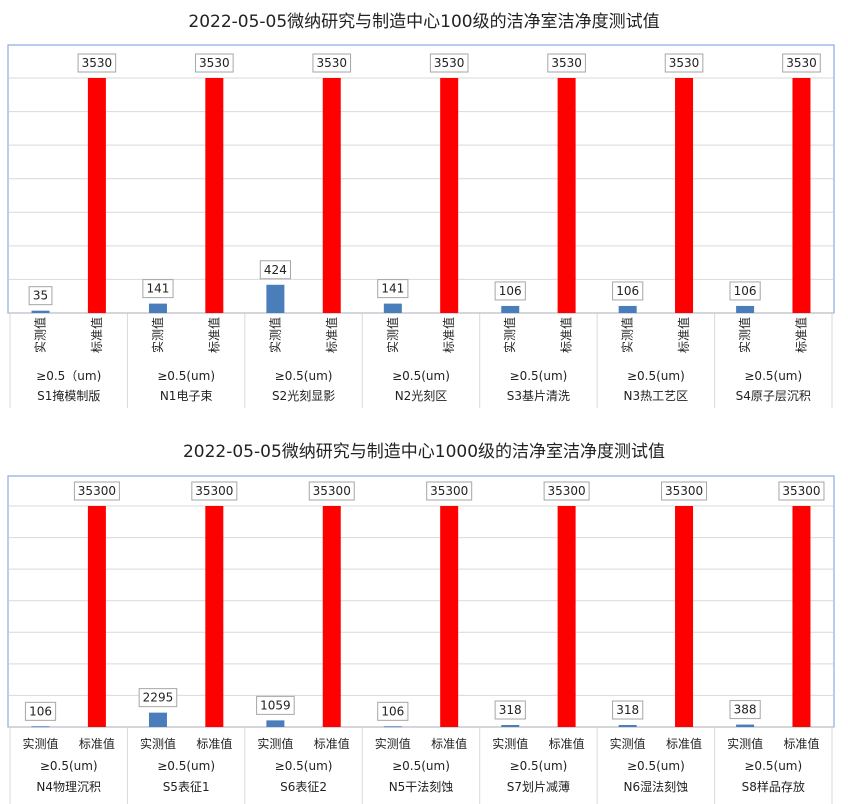 The height and width of the screenshot is (804, 848). Describe the element at coordinates (303, 396) in the screenshot. I see `category-name-label: S2光刻显影` at that location.